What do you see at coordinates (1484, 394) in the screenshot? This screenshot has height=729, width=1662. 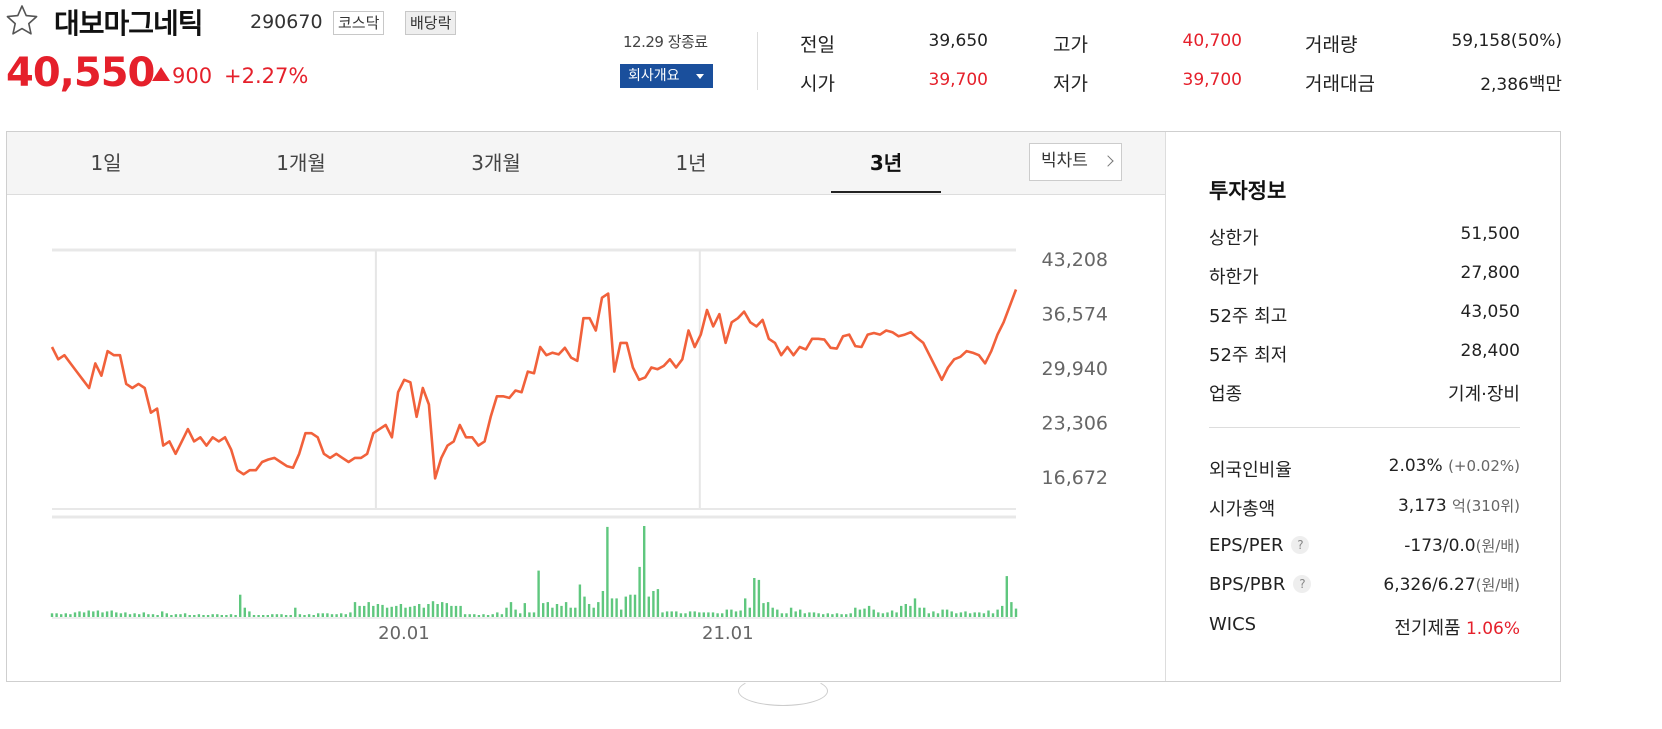 I see `sector-value: 기계·장비` at bounding box center [1484, 394].